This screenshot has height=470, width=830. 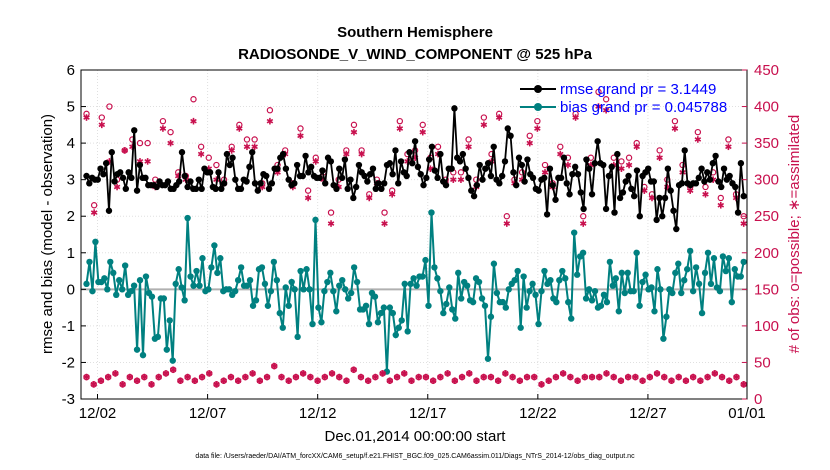 I want to click on legend-rmse-label: rmse grand pr = 3.1449, so click(x=638, y=89).